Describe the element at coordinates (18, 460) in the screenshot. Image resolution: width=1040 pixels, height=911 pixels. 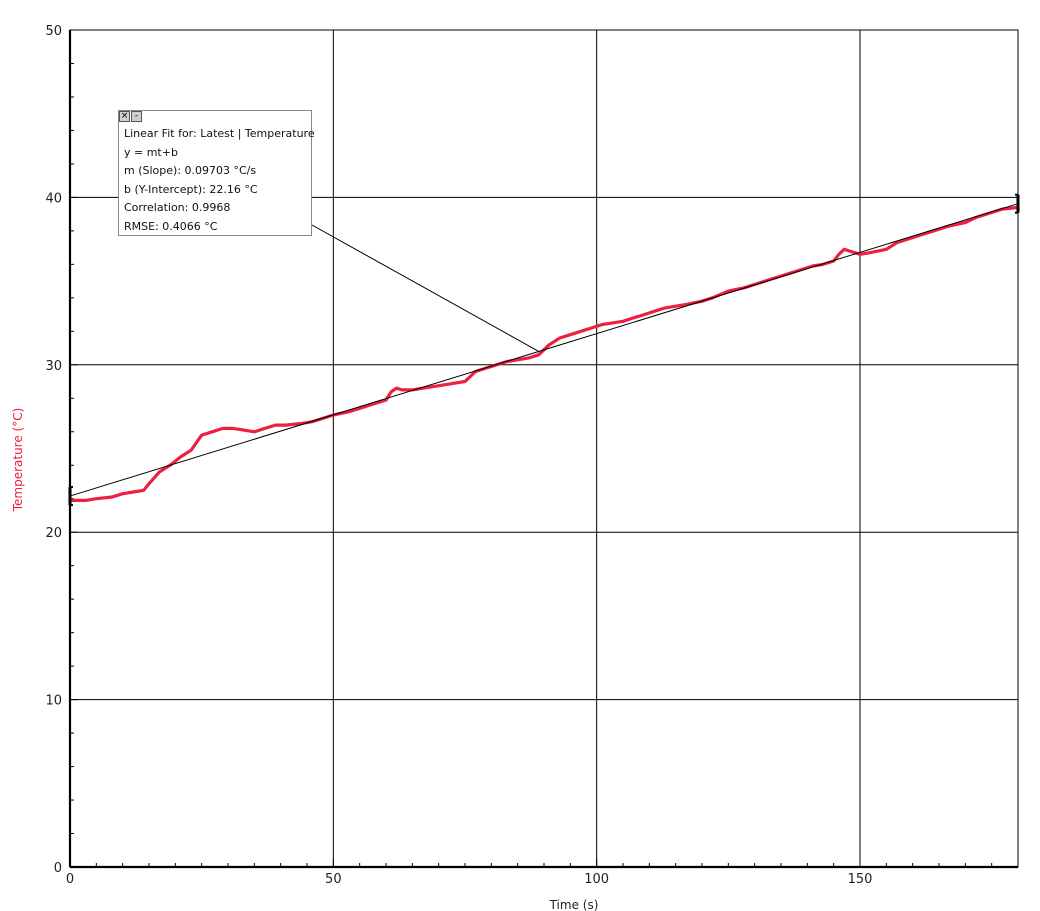
I see `y-axis-title: Temperature (°C)` at that location.